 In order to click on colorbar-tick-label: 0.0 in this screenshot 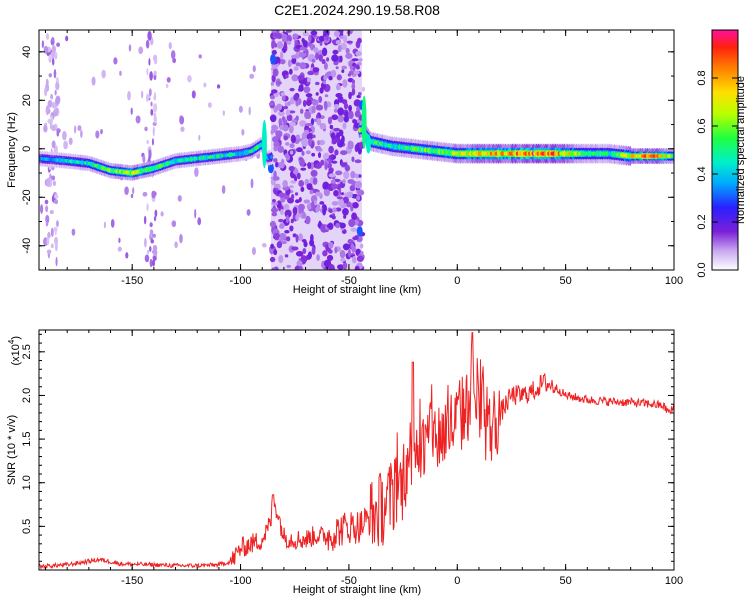, I will do `click(702, 269)`.